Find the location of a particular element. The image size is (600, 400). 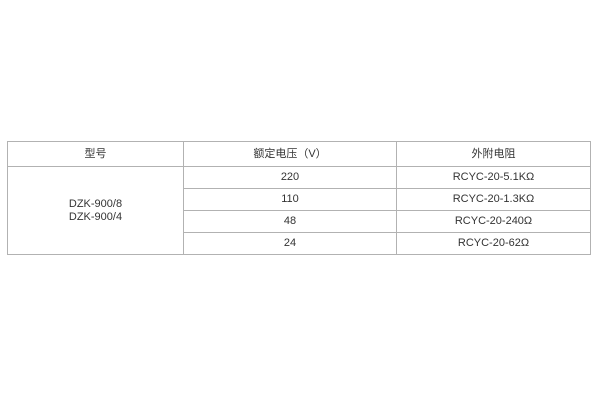

table-row: 24 RCYC-20-62Ω is located at coordinates (299, 243).